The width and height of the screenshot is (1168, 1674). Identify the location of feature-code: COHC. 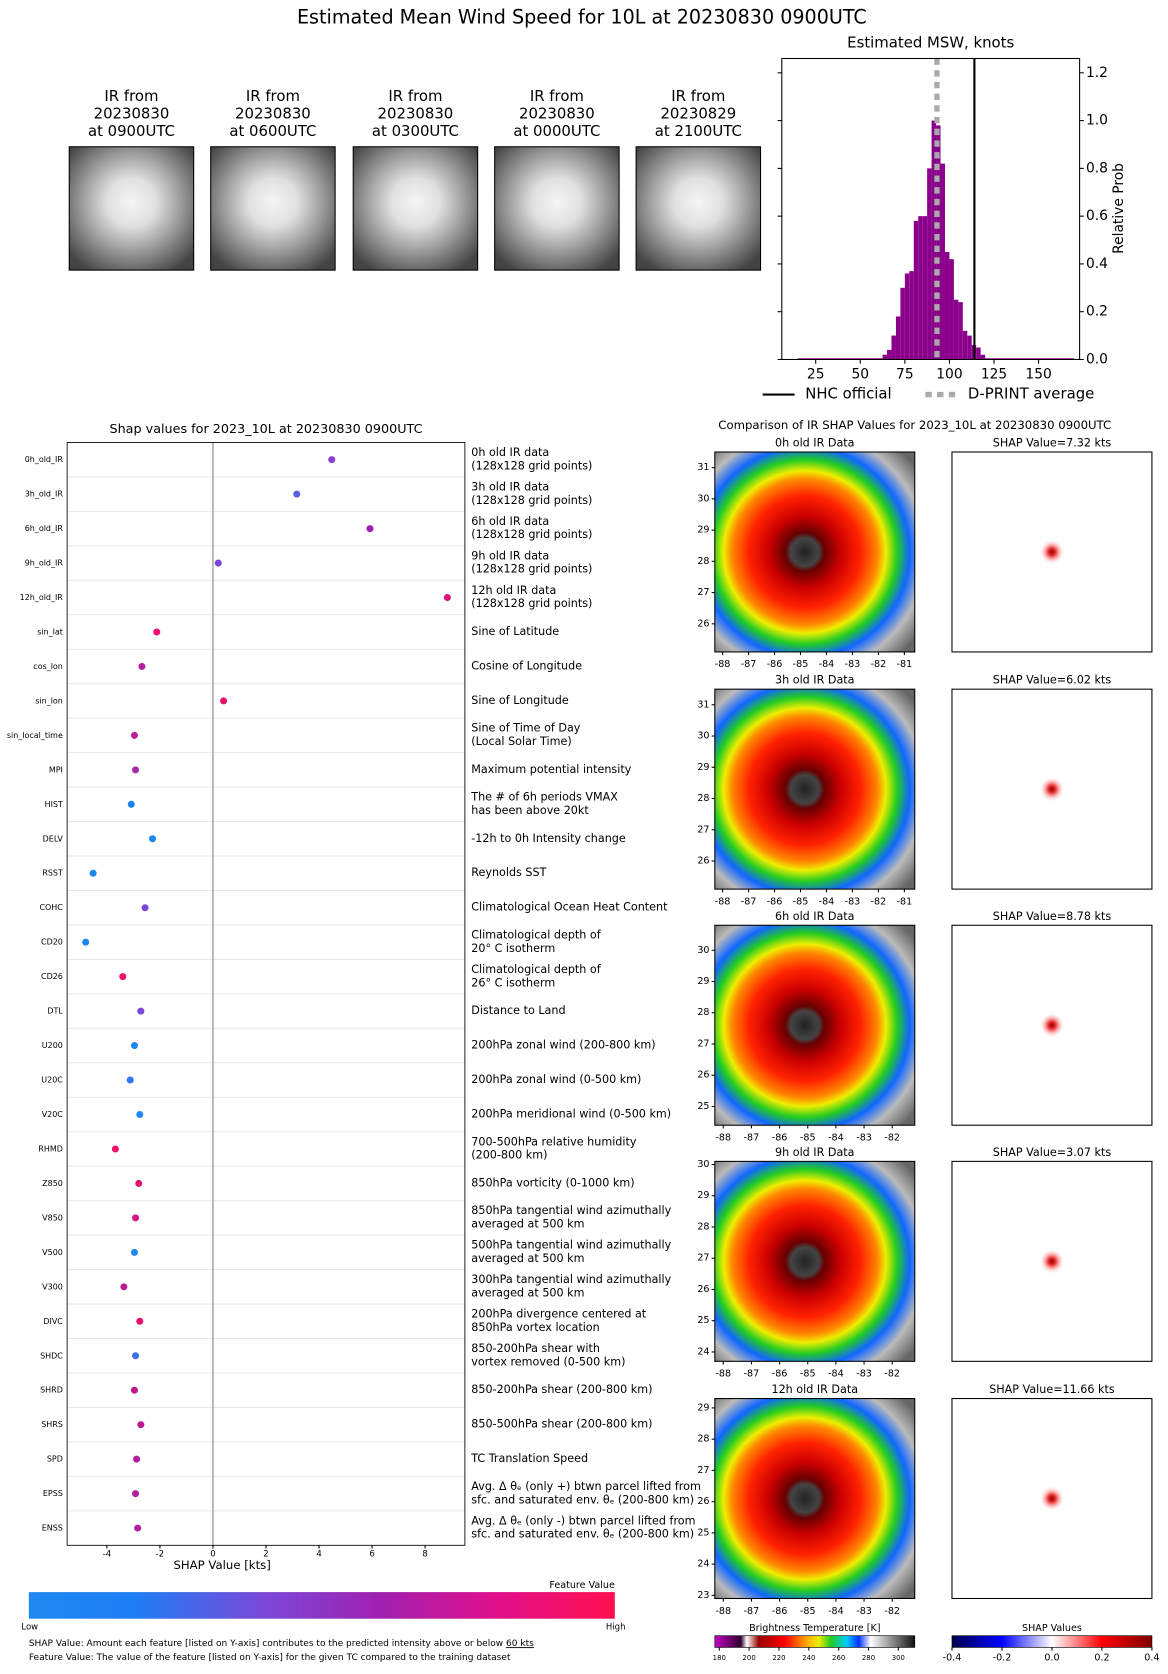
(51, 907).